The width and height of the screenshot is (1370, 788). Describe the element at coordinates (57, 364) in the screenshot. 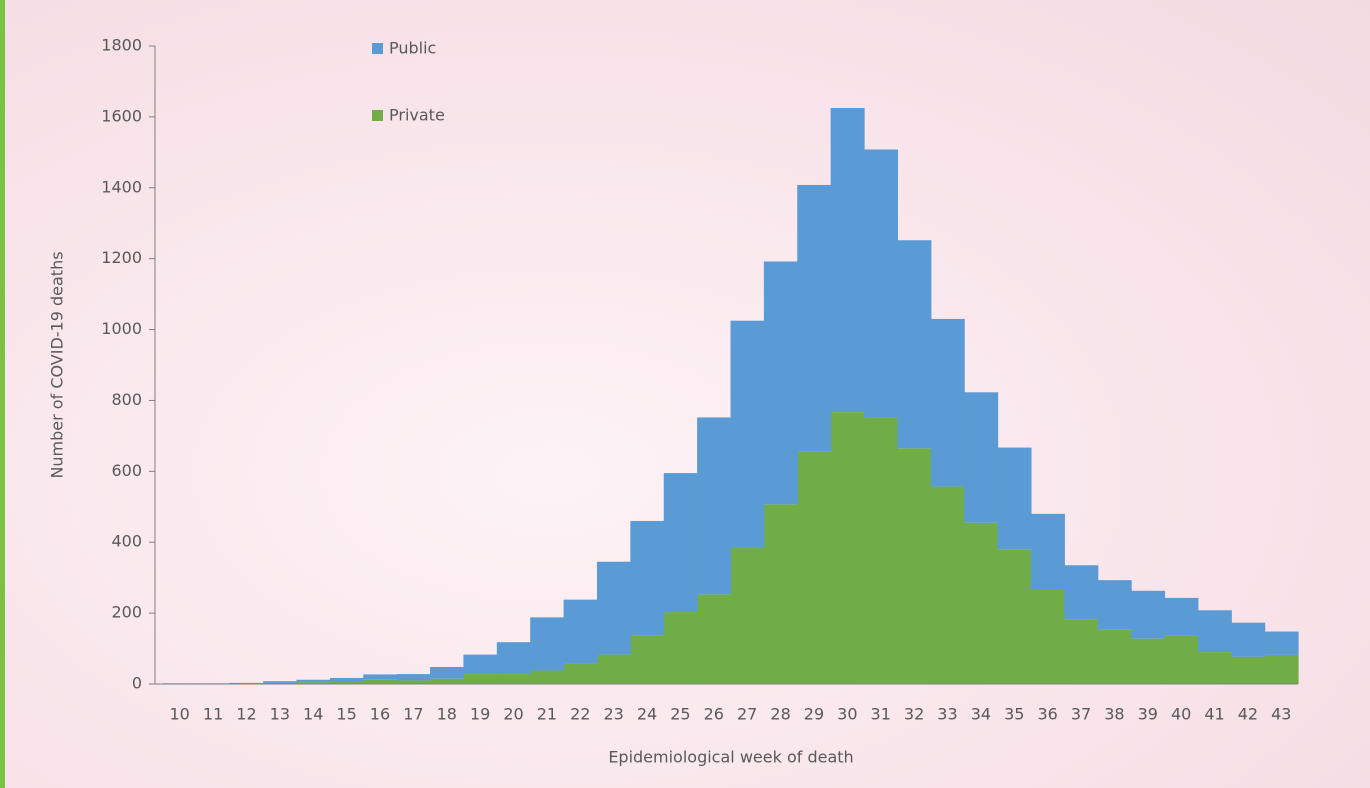

I see `y-axis-title: Number of COVID-19 deaths` at that location.